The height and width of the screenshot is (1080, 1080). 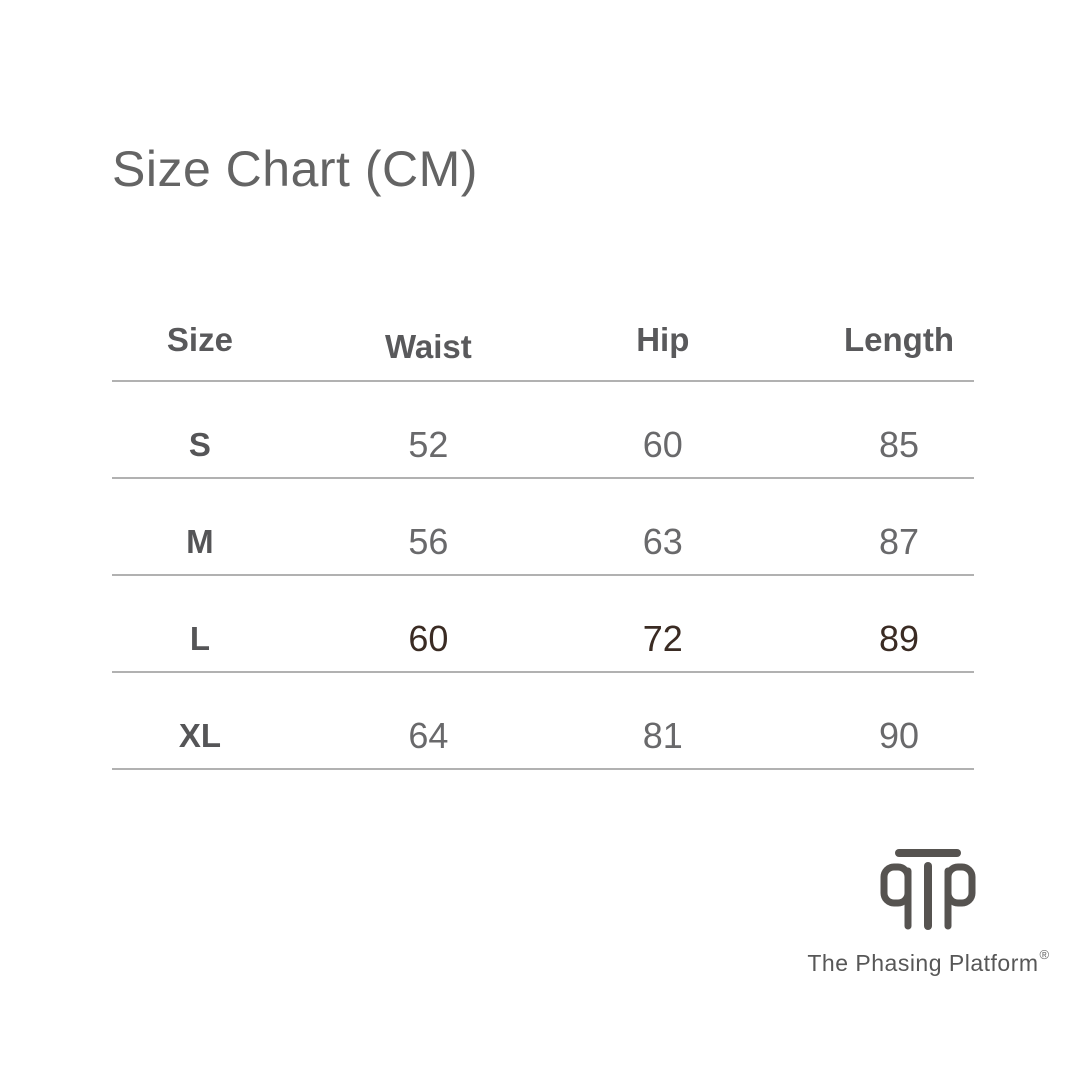 I want to click on length-value: 89, so click(x=899, y=638).